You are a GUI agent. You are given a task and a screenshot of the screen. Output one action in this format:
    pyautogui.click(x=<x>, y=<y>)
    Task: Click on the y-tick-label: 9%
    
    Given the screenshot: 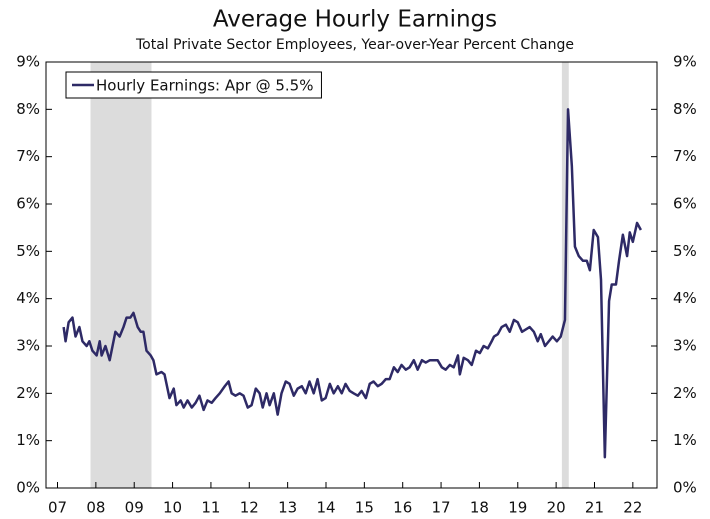 What is the action you would take?
    pyautogui.click(x=28, y=62)
    